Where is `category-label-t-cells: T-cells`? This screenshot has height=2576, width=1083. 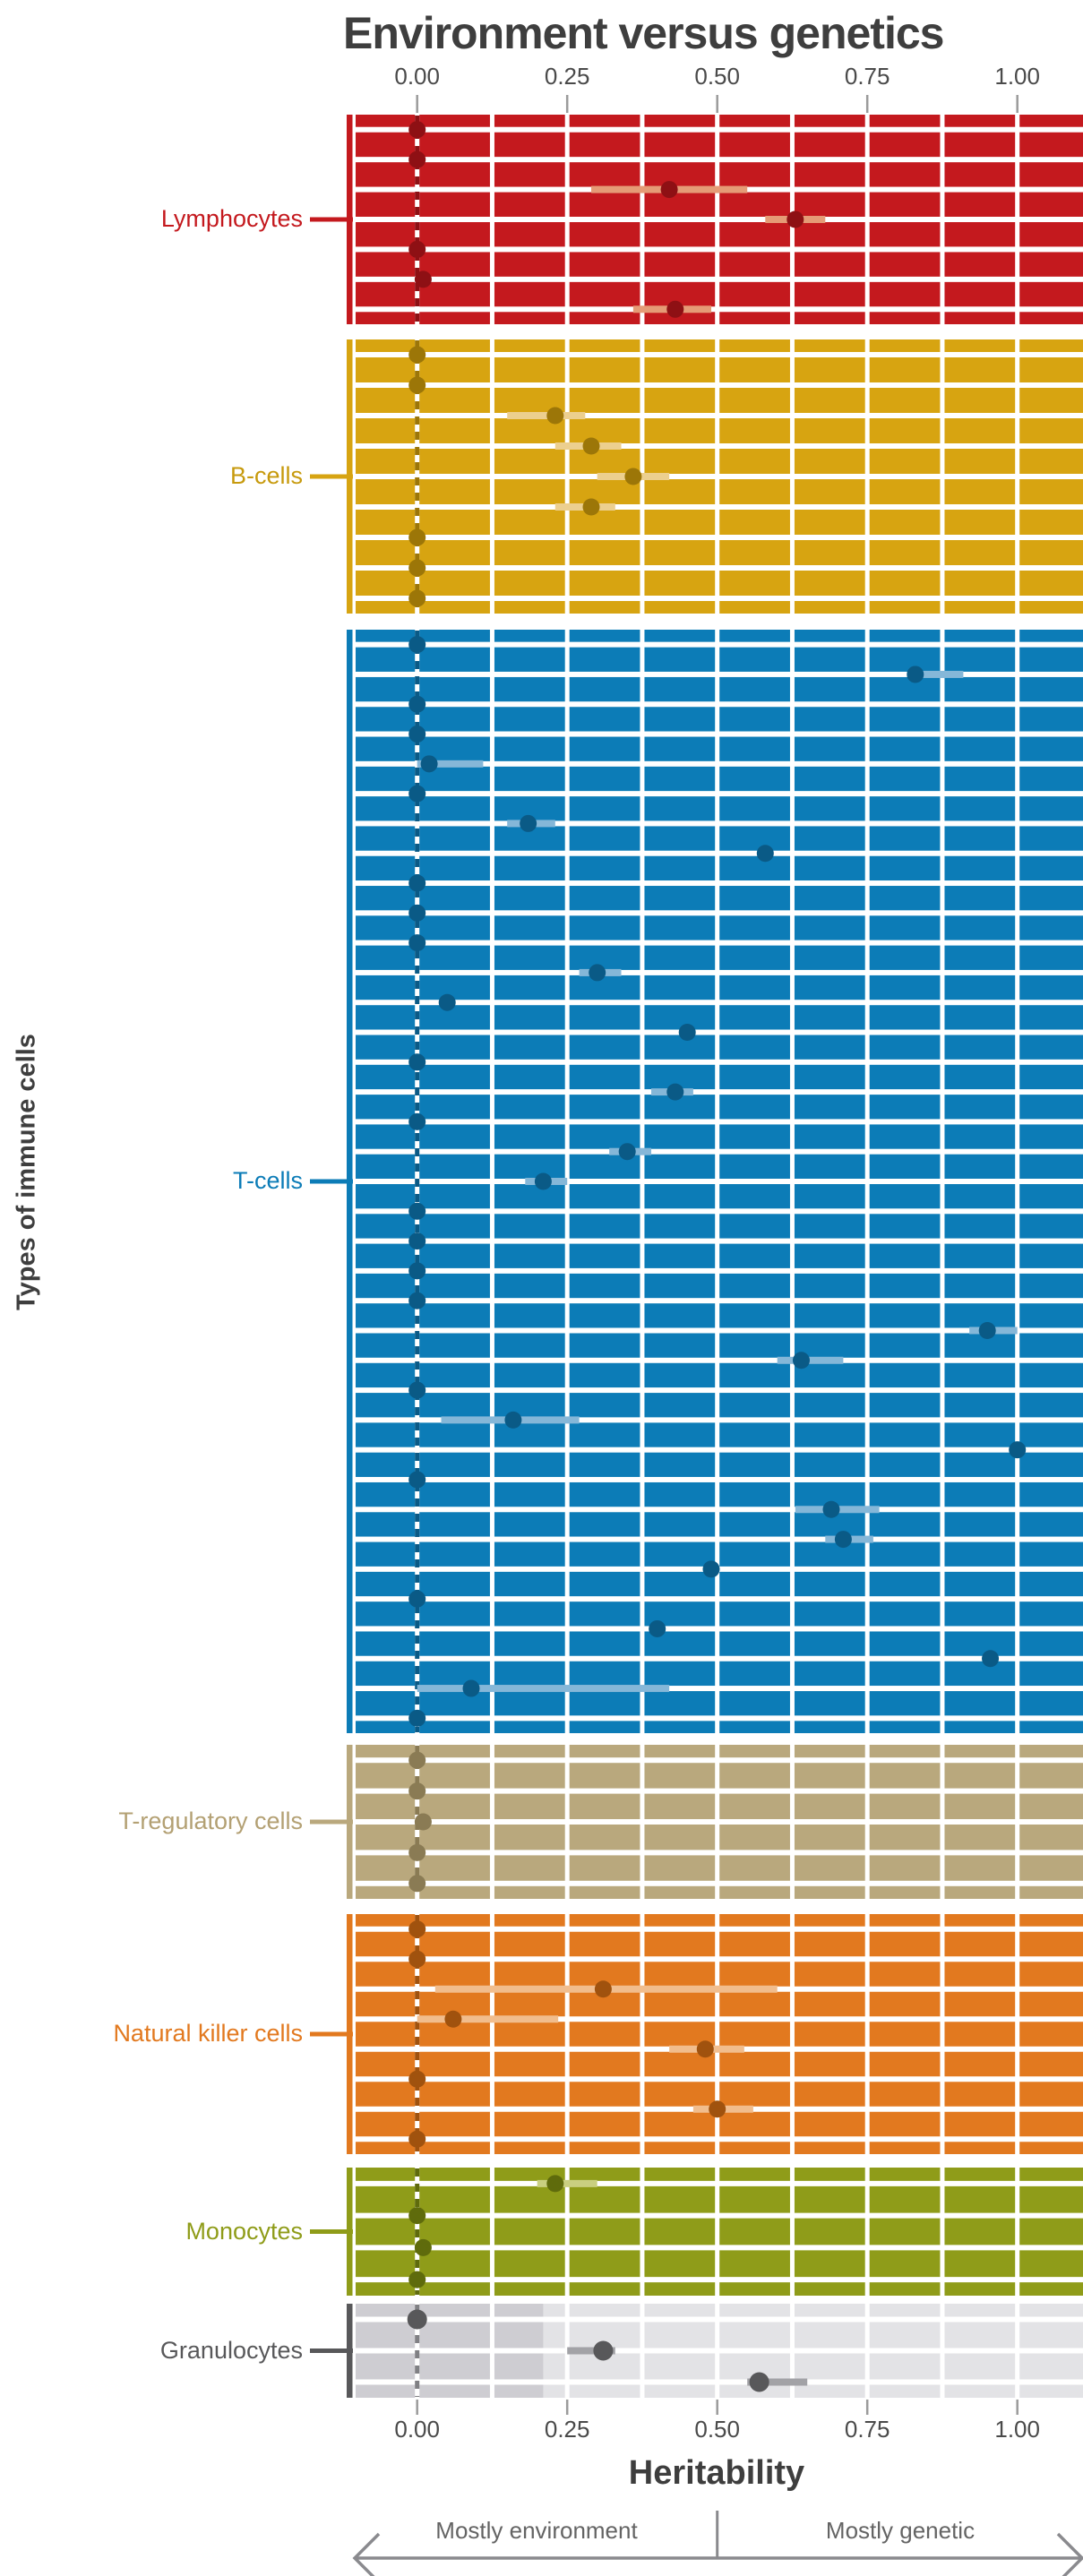 category-label-t-cells: T-cells is located at coordinates (267, 1180).